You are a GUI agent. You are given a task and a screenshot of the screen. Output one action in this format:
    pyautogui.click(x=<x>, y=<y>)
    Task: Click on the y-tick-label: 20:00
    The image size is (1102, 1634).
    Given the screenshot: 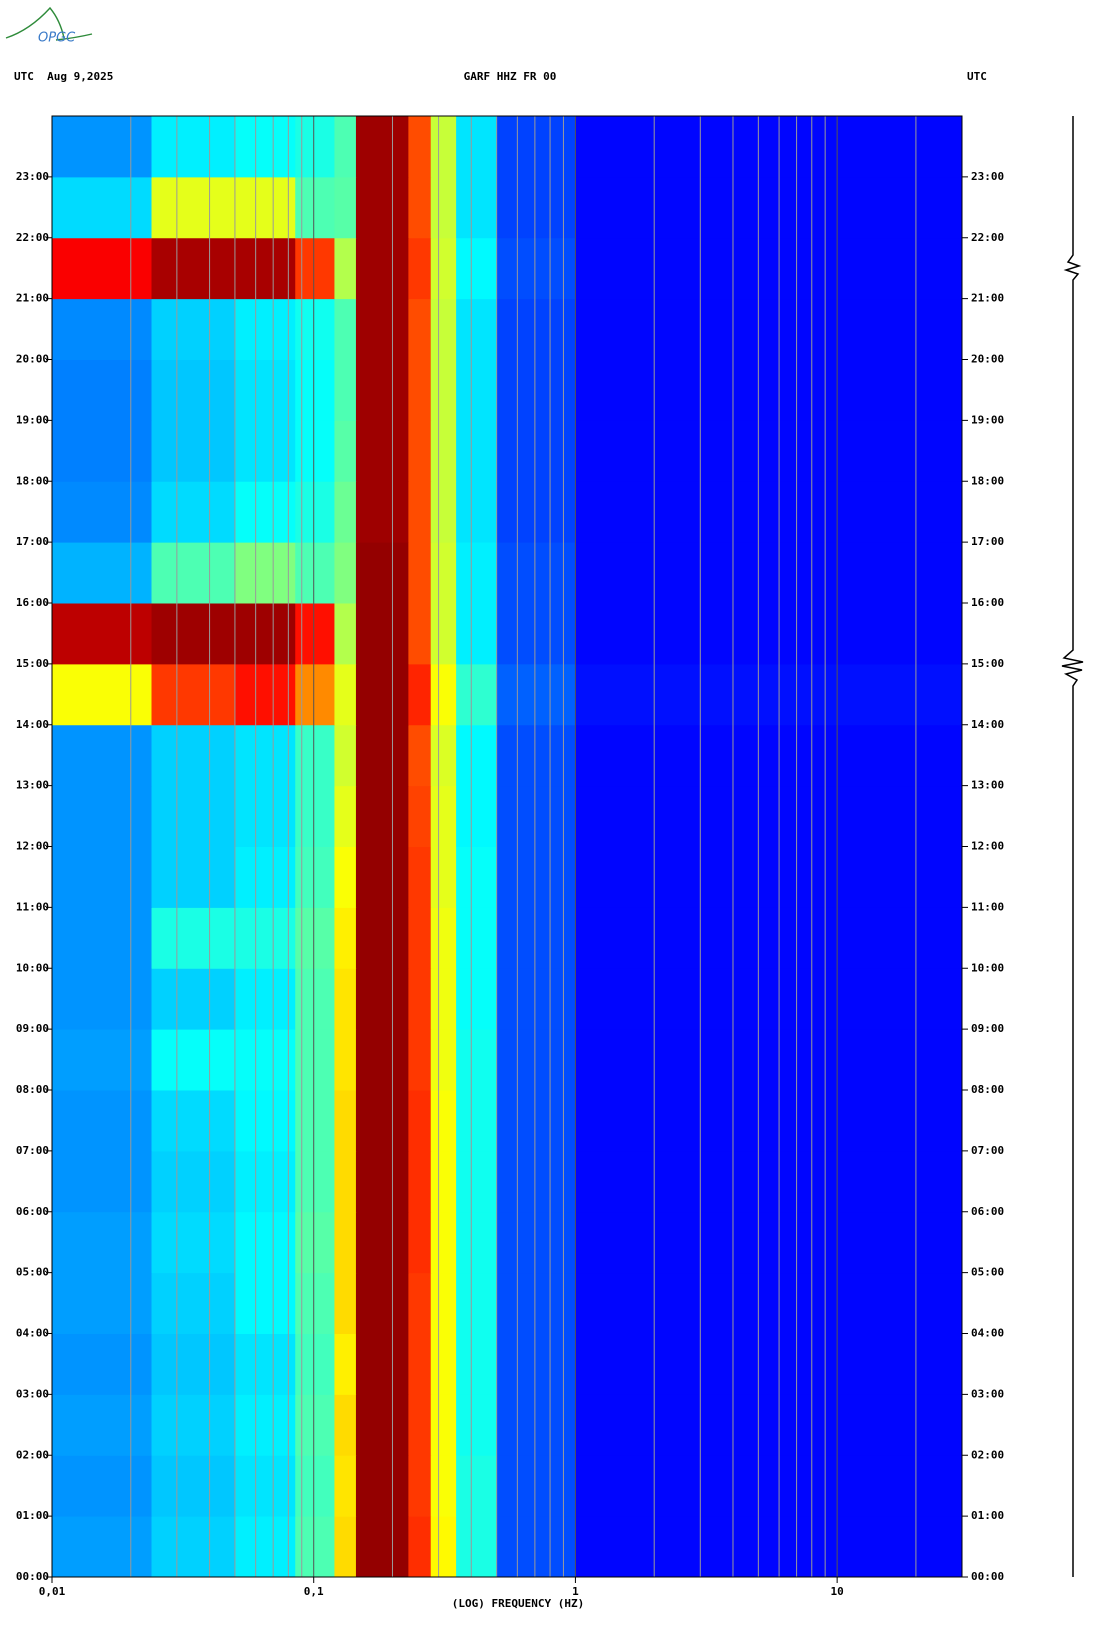 What is the action you would take?
    pyautogui.click(x=987, y=359)
    